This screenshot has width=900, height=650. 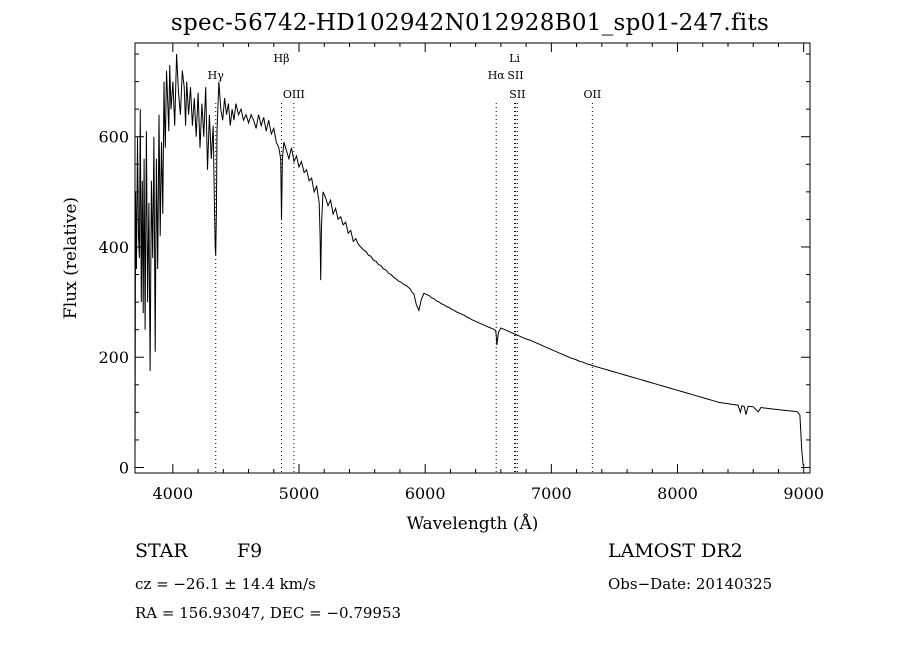 What do you see at coordinates (675, 551) in the screenshot?
I see `survey-label: LAMOST DR2` at bounding box center [675, 551].